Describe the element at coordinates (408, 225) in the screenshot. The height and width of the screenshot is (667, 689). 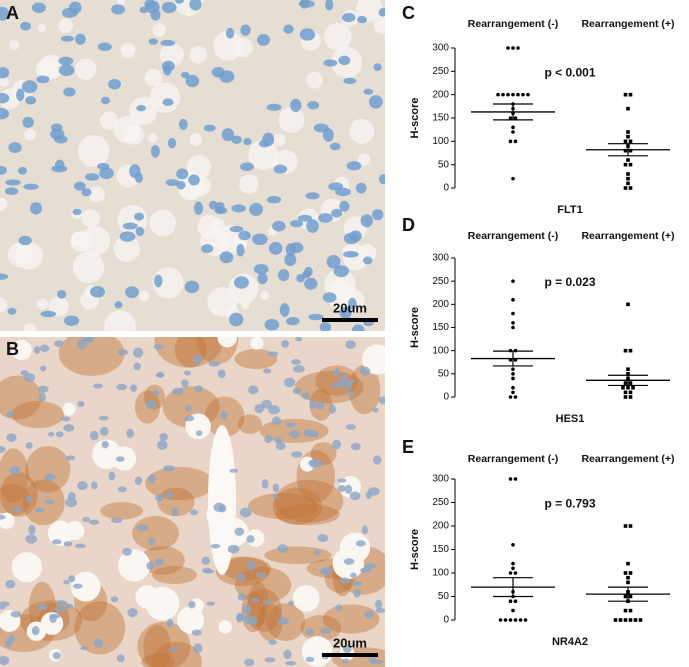
I see `panel-label: D` at that location.